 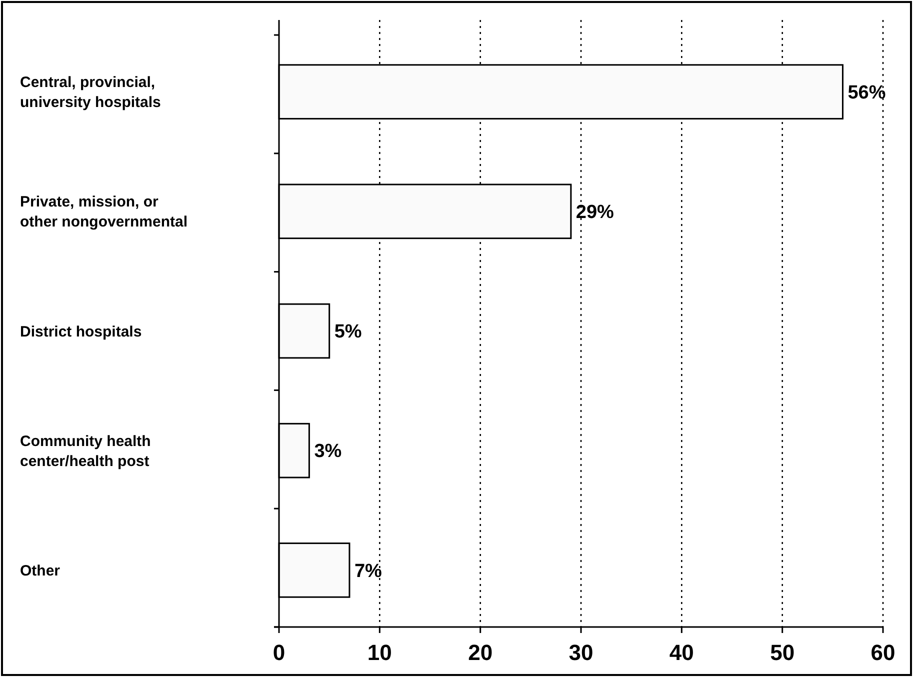 I want to click on data-label: 56%, so click(x=867, y=93).